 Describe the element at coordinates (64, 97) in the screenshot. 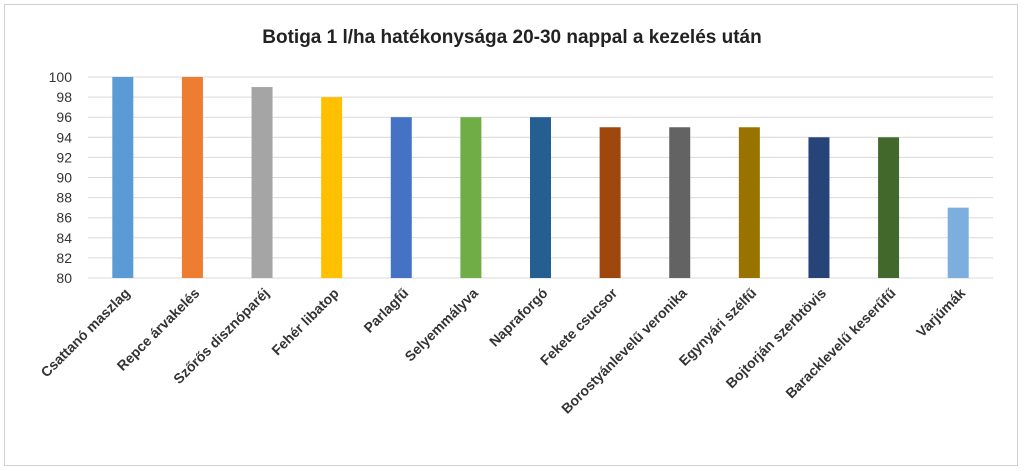

I see `y-tick-label: 98` at that location.